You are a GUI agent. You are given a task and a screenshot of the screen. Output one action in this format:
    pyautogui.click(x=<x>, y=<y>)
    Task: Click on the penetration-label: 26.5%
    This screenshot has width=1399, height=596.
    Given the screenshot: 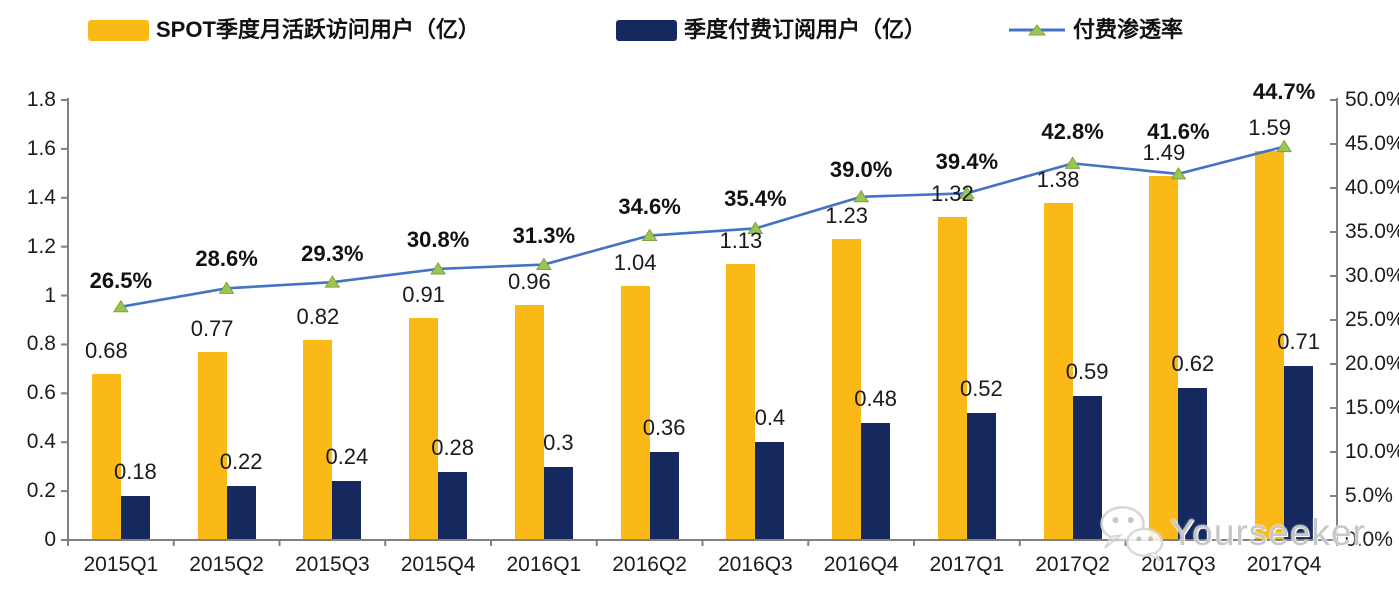 What is the action you would take?
    pyautogui.click(x=121, y=280)
    